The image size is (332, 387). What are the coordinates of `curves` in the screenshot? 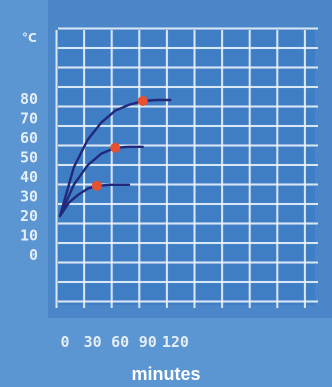 It's located at (115, 158).